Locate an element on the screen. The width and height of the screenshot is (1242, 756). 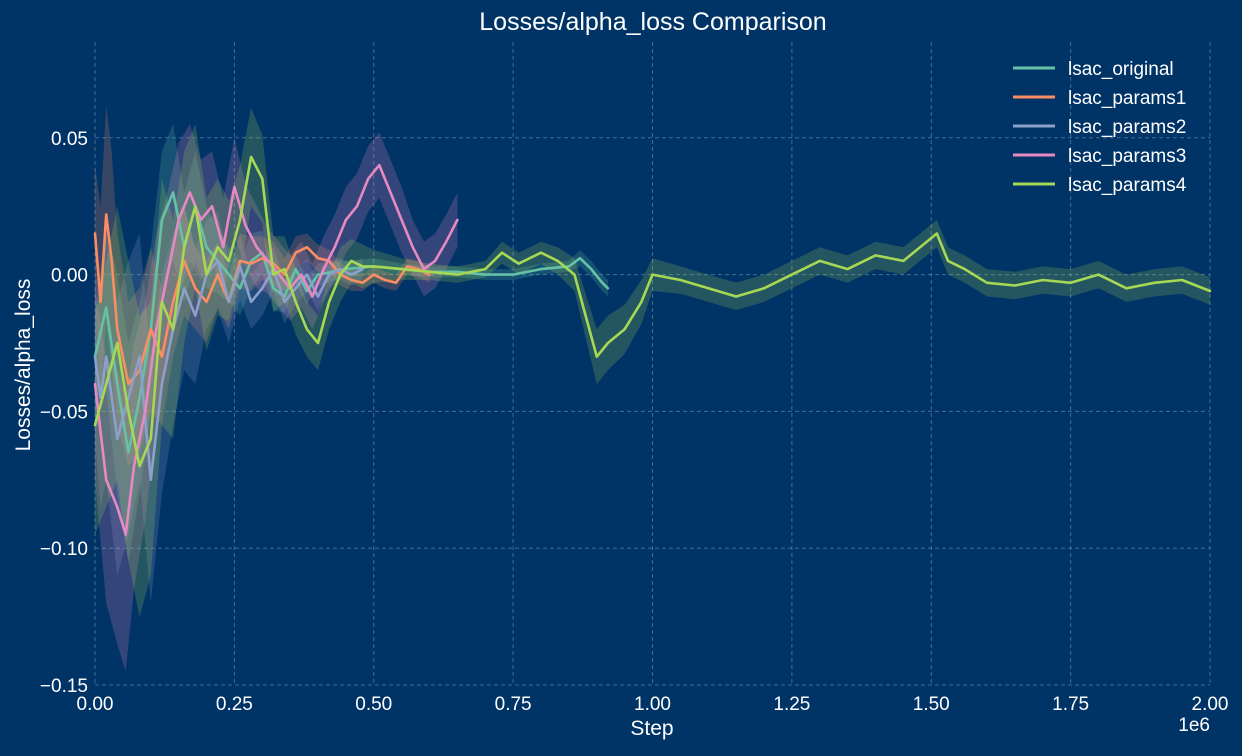
y-tick-label: −0.05 is located at coordinates (64, 412).